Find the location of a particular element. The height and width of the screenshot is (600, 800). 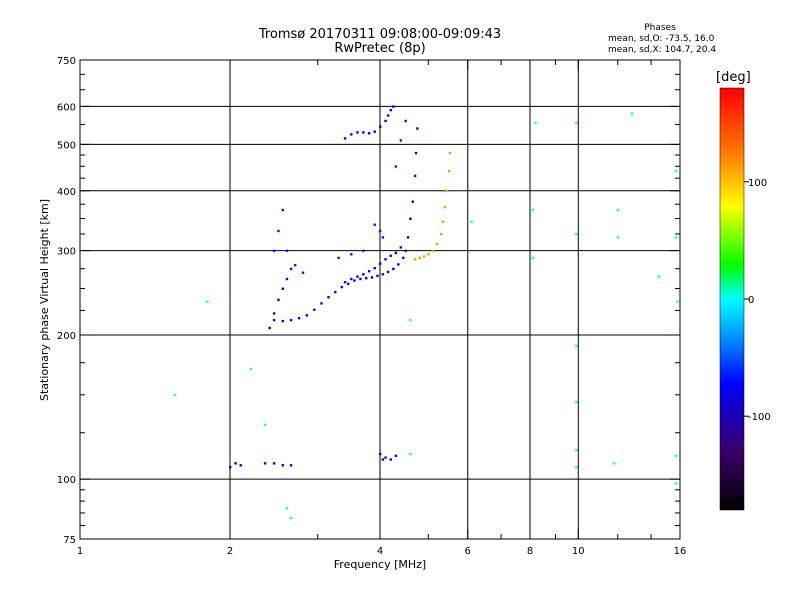

y-tick-label: 200 is located at coordinates (66, 336).